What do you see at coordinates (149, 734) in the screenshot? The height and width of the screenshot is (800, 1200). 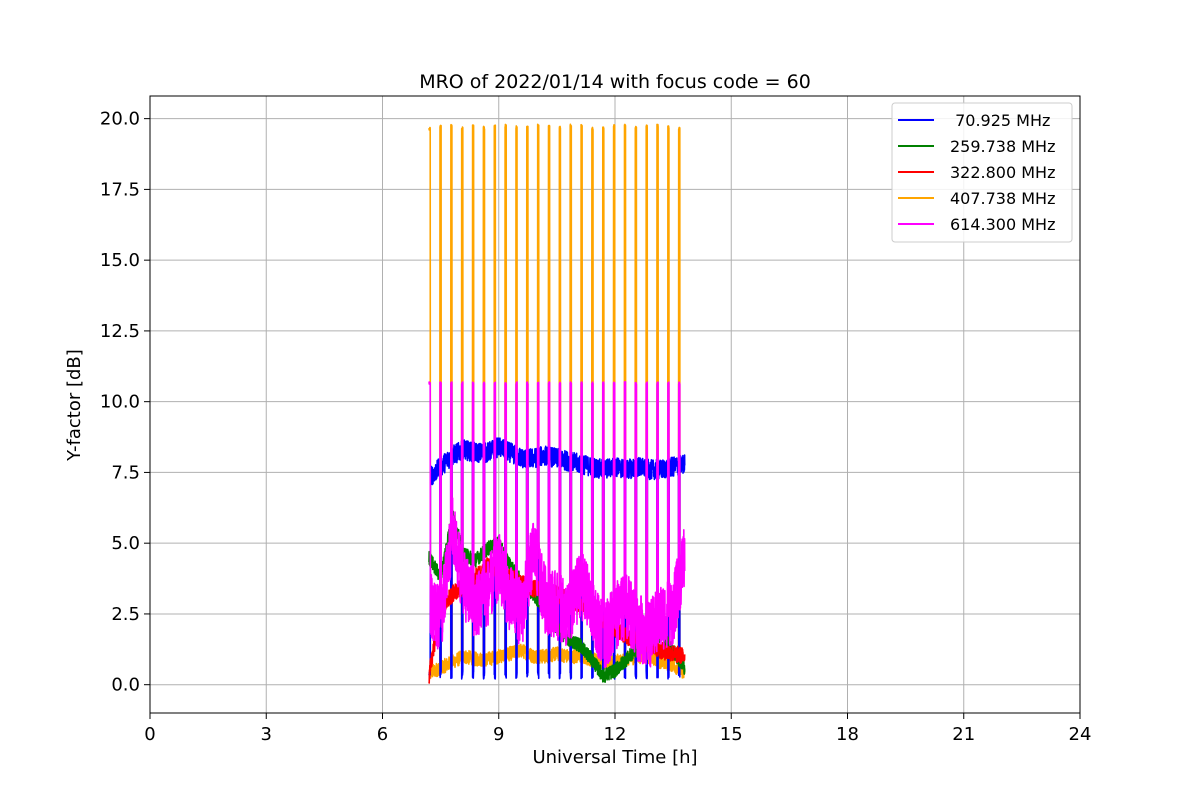 I see `x-tick-label-0: 0` at bounding box center [149, 734].